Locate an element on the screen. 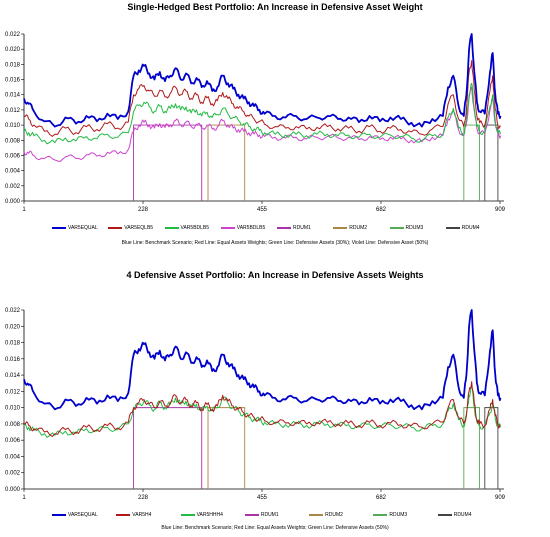 This screenshot has width=550, height=537. legend-item: VAR5EQLB5 is located at coordinates (130, 228).